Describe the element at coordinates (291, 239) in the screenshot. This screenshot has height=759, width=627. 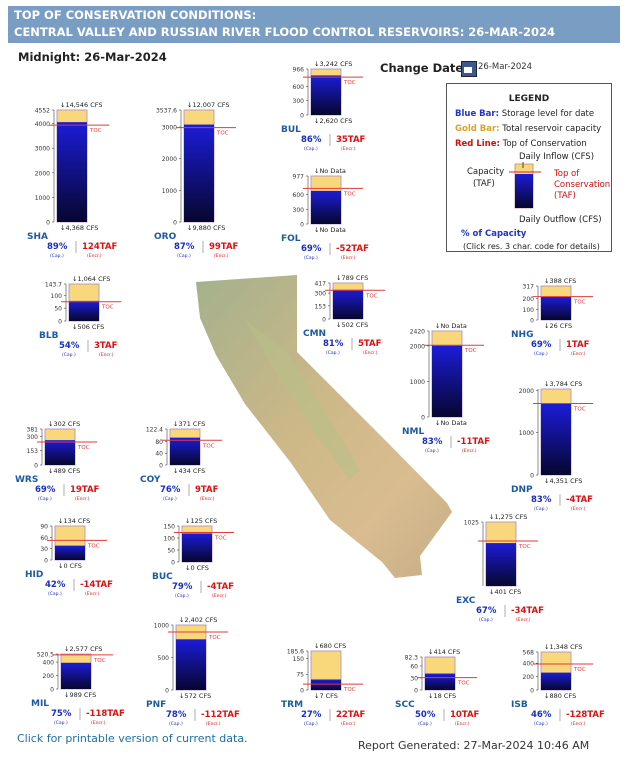
I see `reservoir-code-fol: FOL` at that location.